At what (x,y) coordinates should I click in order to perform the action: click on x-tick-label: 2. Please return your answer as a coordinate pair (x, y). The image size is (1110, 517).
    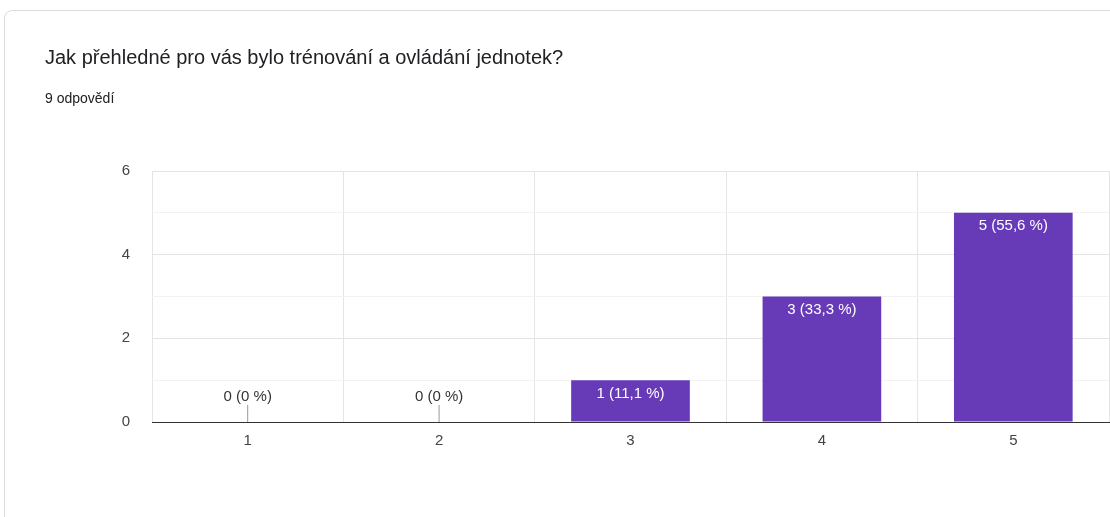
    Looking at the image, I should click on (439, 440).